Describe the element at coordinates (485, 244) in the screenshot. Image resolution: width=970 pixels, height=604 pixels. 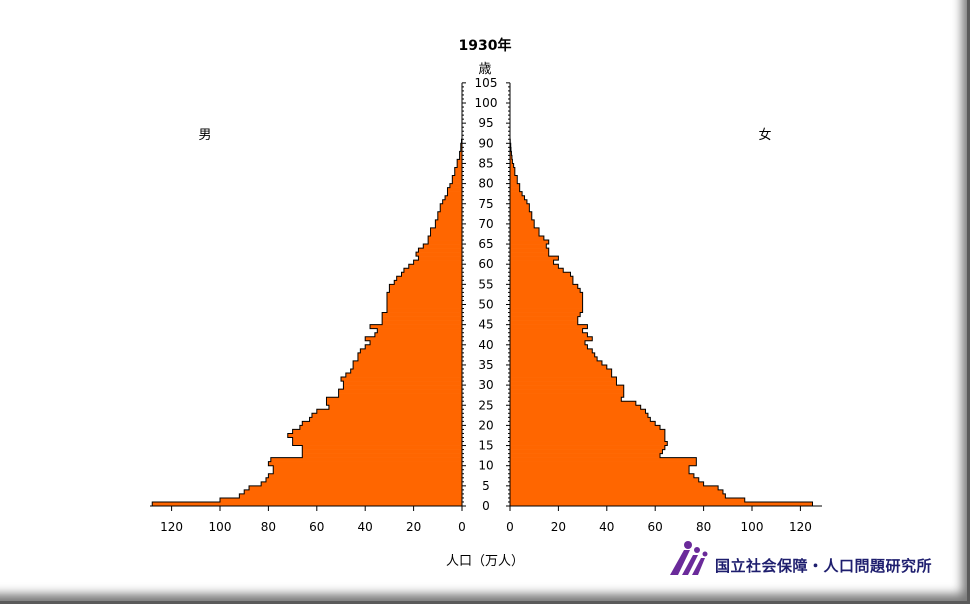
I see `age-tick-label: 65` at that location.